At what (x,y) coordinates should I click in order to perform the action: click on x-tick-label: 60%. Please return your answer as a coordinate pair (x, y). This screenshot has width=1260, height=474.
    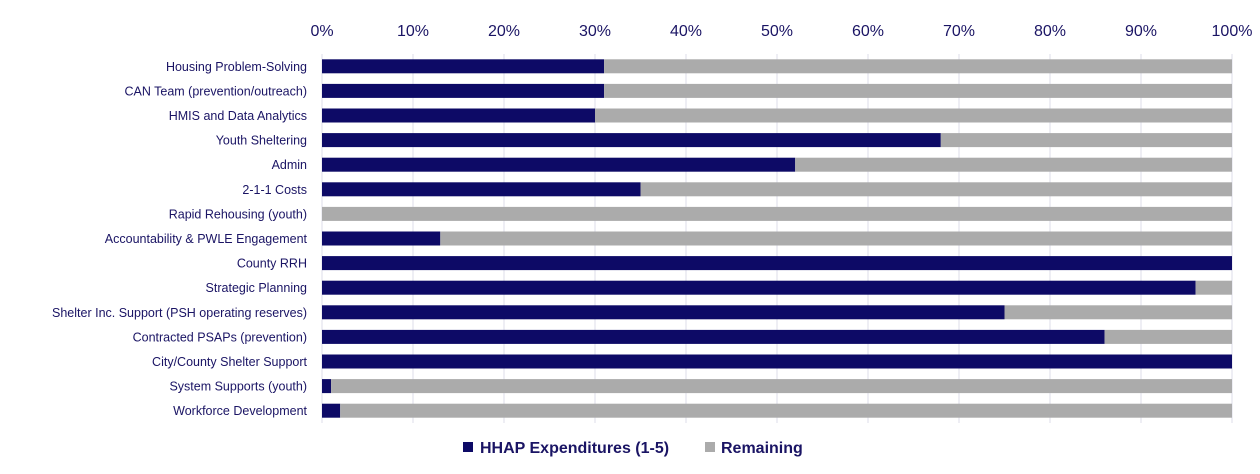
    Looking at the image, I should click on (868, 31).